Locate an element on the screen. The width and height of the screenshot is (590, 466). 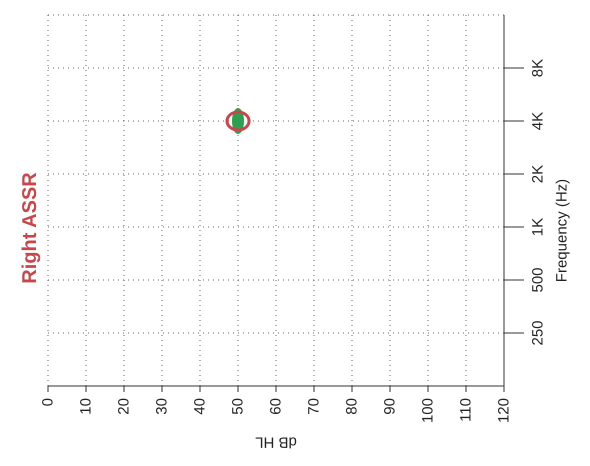
x-tick-label: 120 is located at coordinates (504, 411).